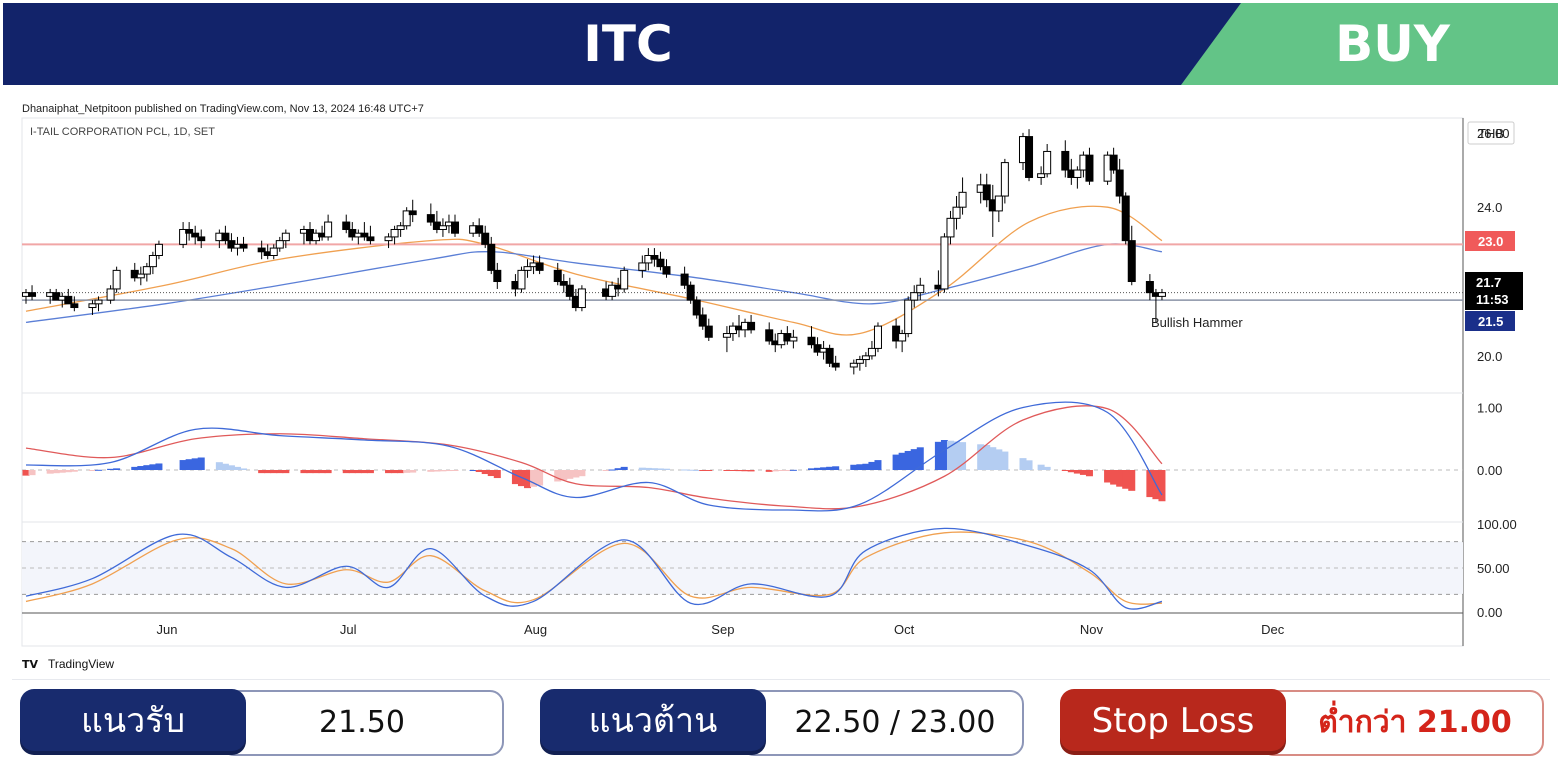 The image size is (1566, 766). Describe the element at coordinates (1369, 44) in the screenshot. I see `buy-signal-badge: BUY` at that location.